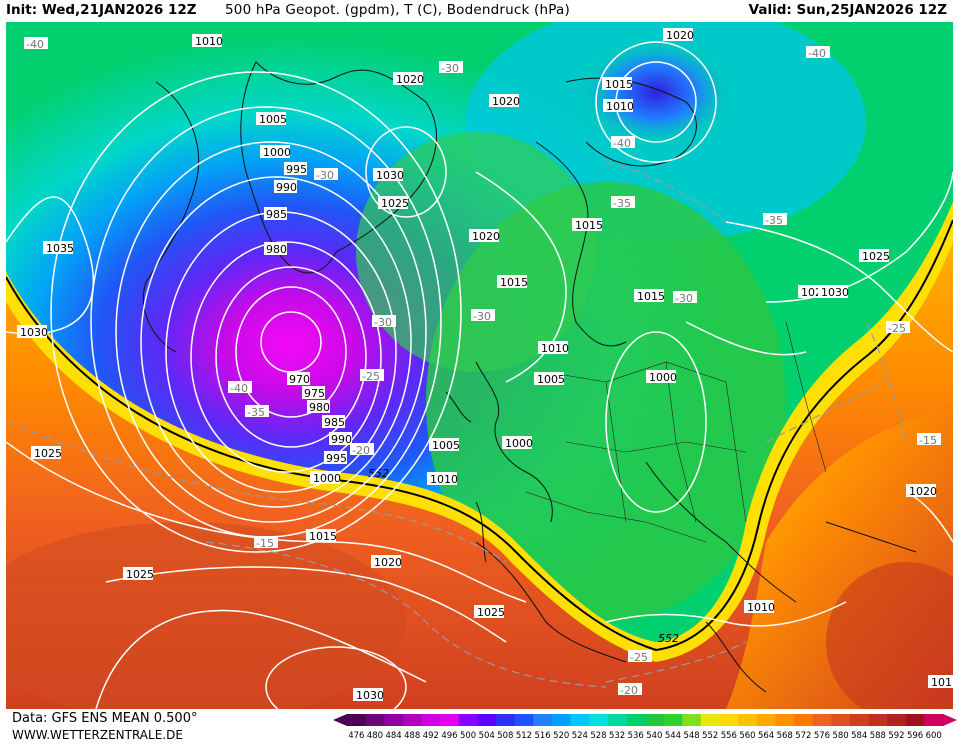 This screenshot has height=744, width=959. Describe the element at coordinates (668, 638) in the screenshot. I see `contour-552-label-2: 552` at that location.